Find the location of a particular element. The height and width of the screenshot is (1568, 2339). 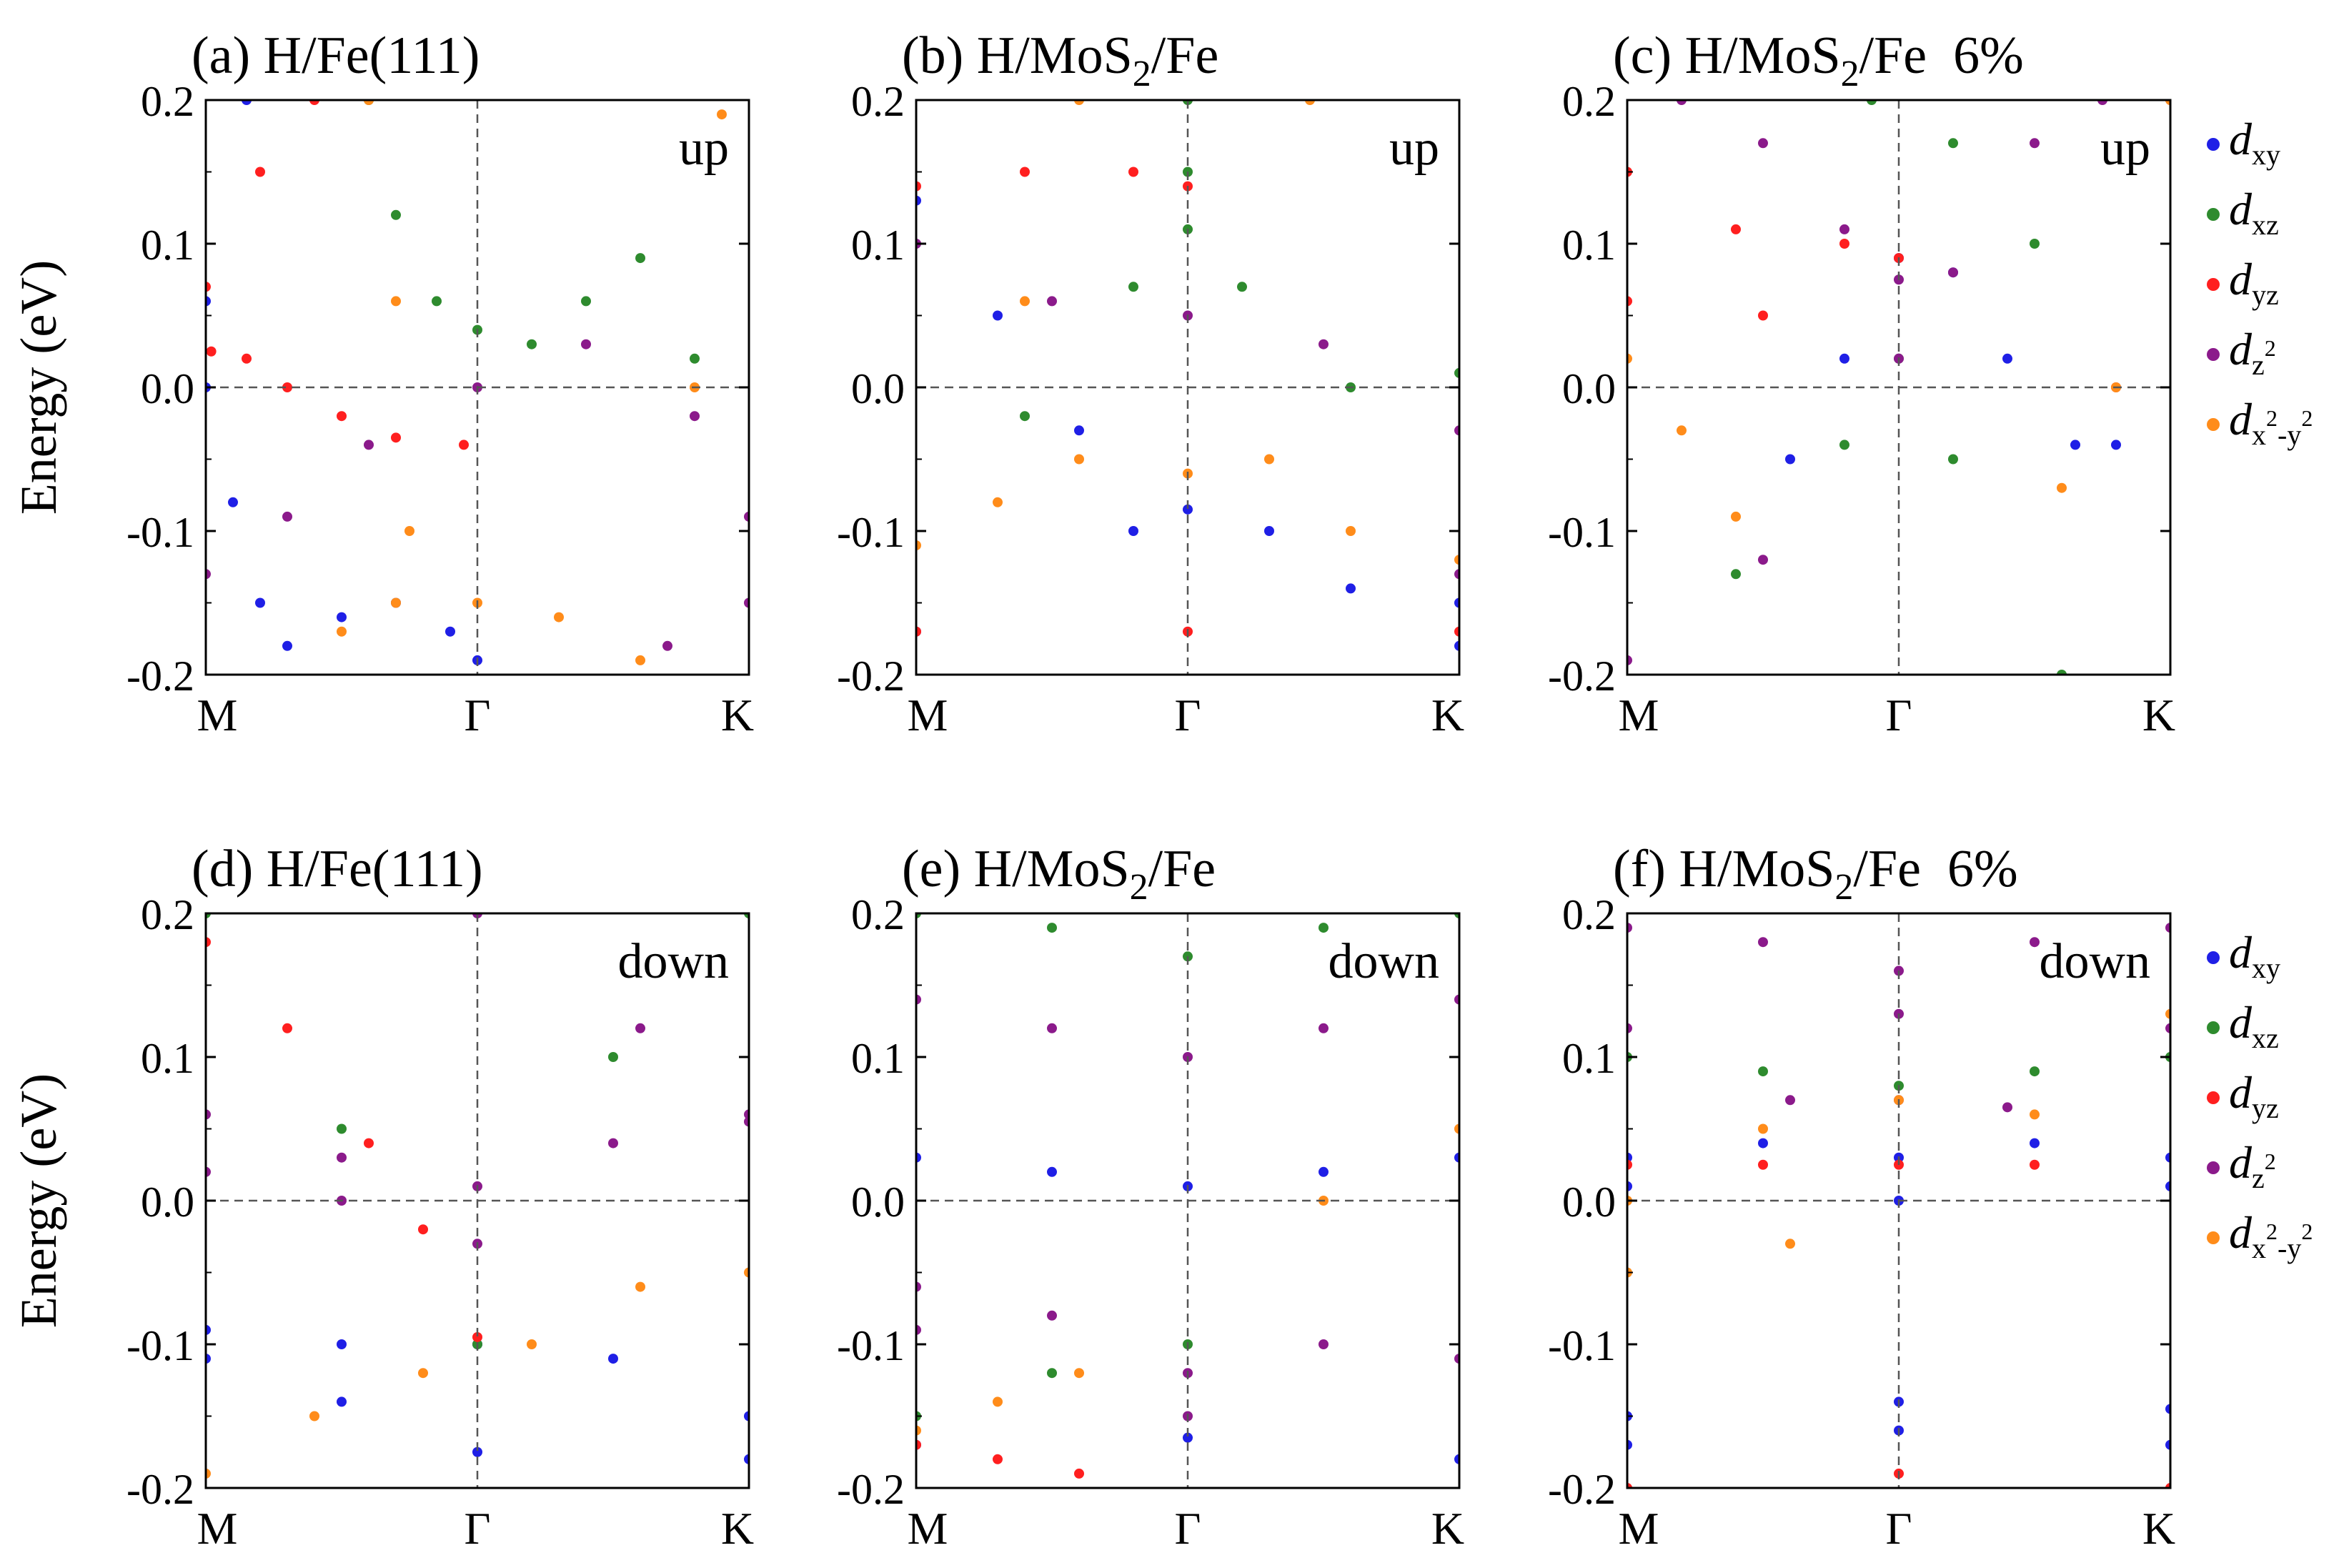

y-axis-label: Energy (eV) is located at coordinates (38, 388).